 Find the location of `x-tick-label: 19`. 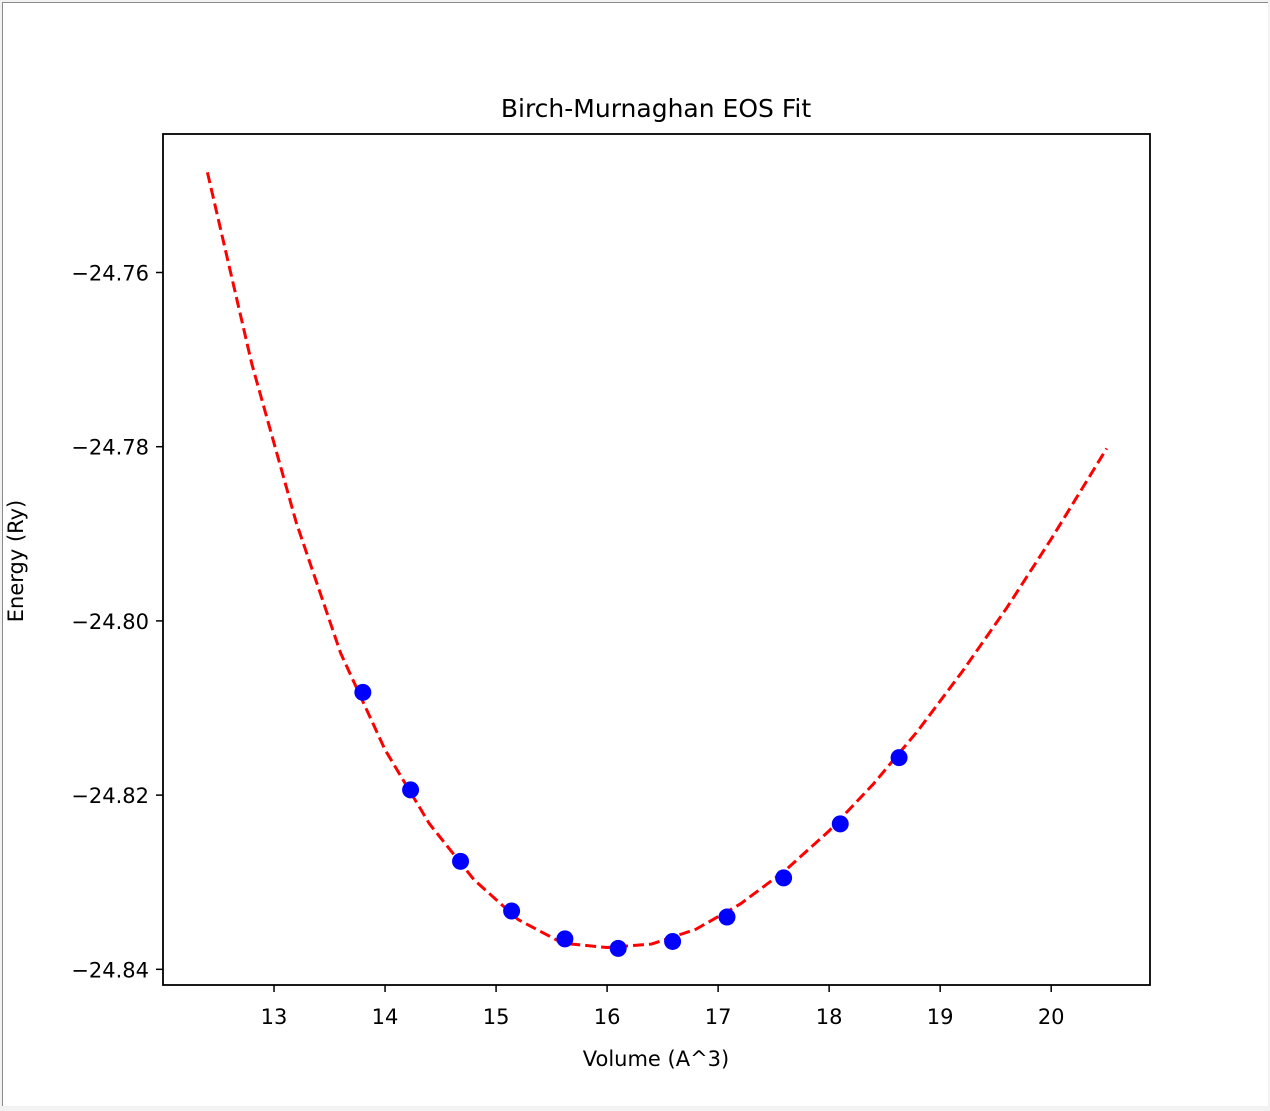

x-tick-label: 19 is located at coordinates (940, 1017).